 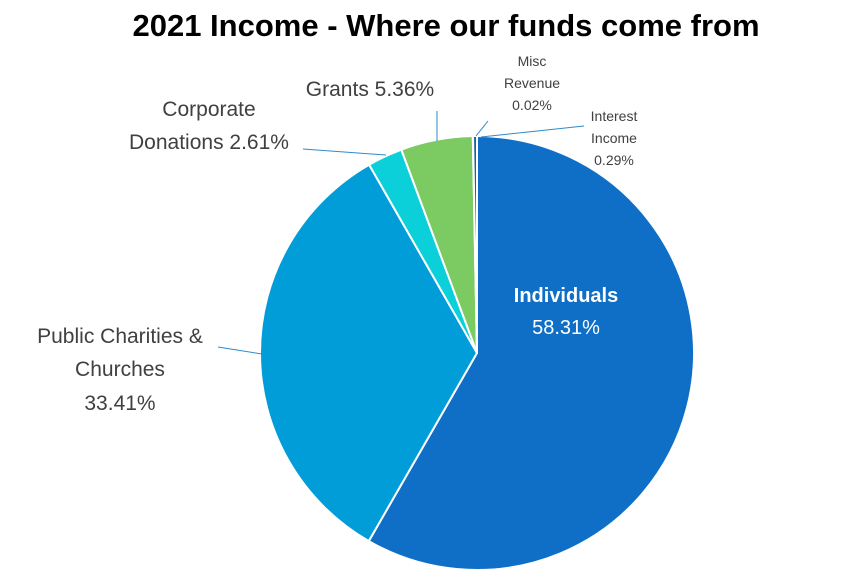 I want to click on leader-line-interest, so click(x=532, y=131).